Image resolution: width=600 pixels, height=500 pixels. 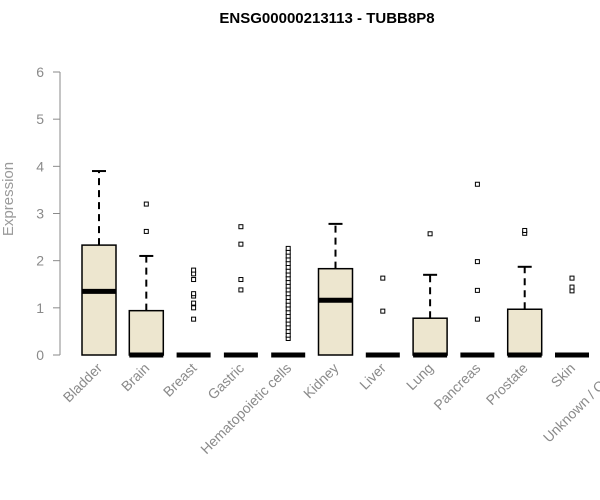 I want to click on y-axis: 0 1 2 3 4 5 6, so click(x=48, y=213).